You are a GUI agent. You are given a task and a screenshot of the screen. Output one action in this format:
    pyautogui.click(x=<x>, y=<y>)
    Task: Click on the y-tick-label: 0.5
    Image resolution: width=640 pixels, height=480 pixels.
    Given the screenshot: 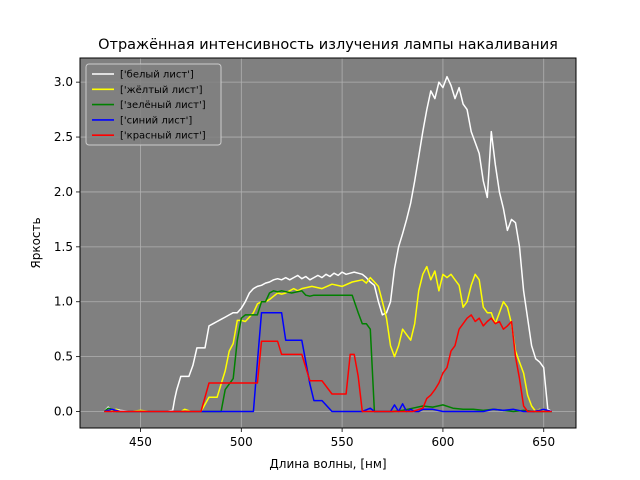 What is the action you would take?
    pyautogui.click(x=63, y=357)
    